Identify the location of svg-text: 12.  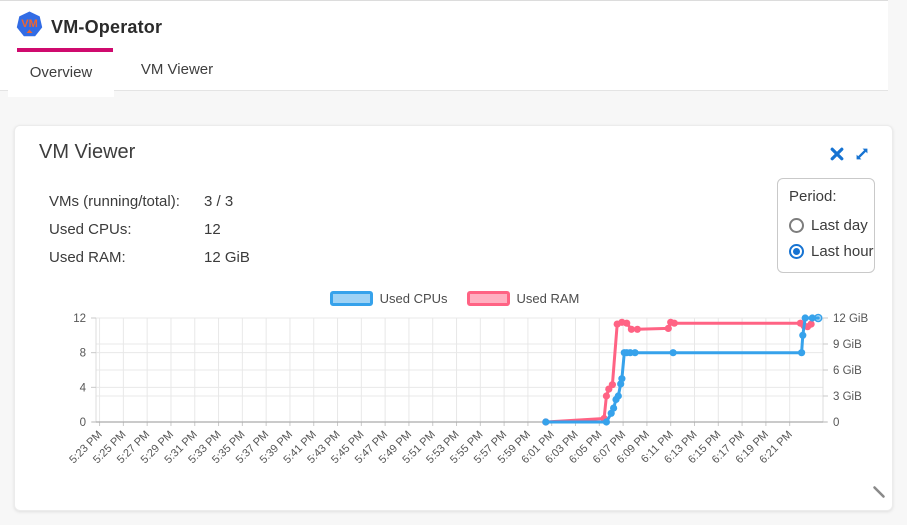
(79, 319).